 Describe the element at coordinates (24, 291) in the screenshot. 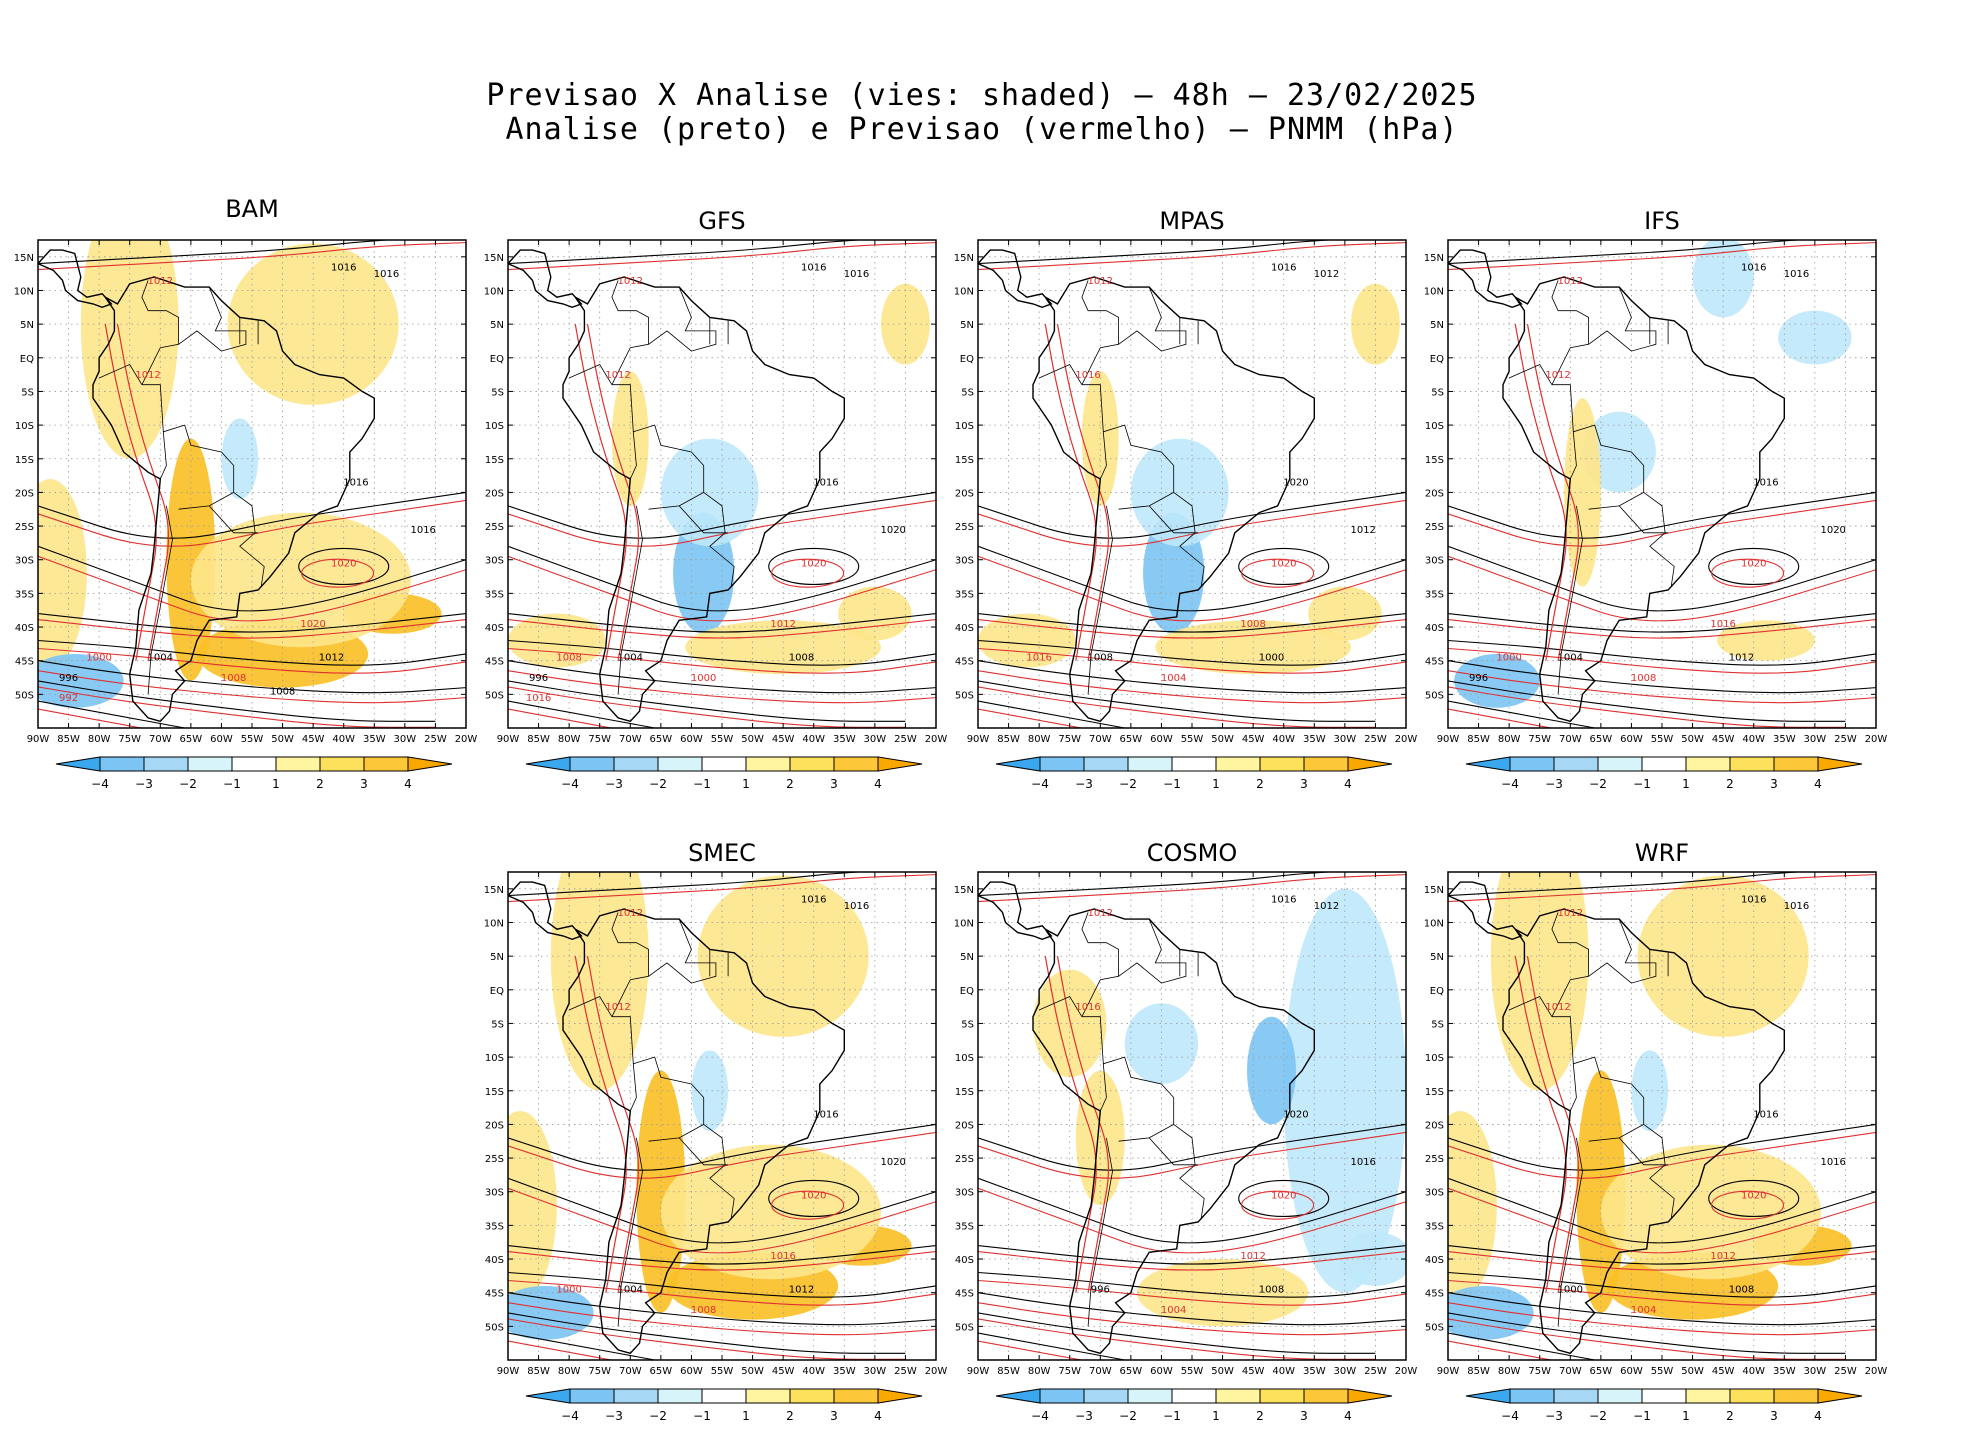

I see `lat-label: 10N` at that location.